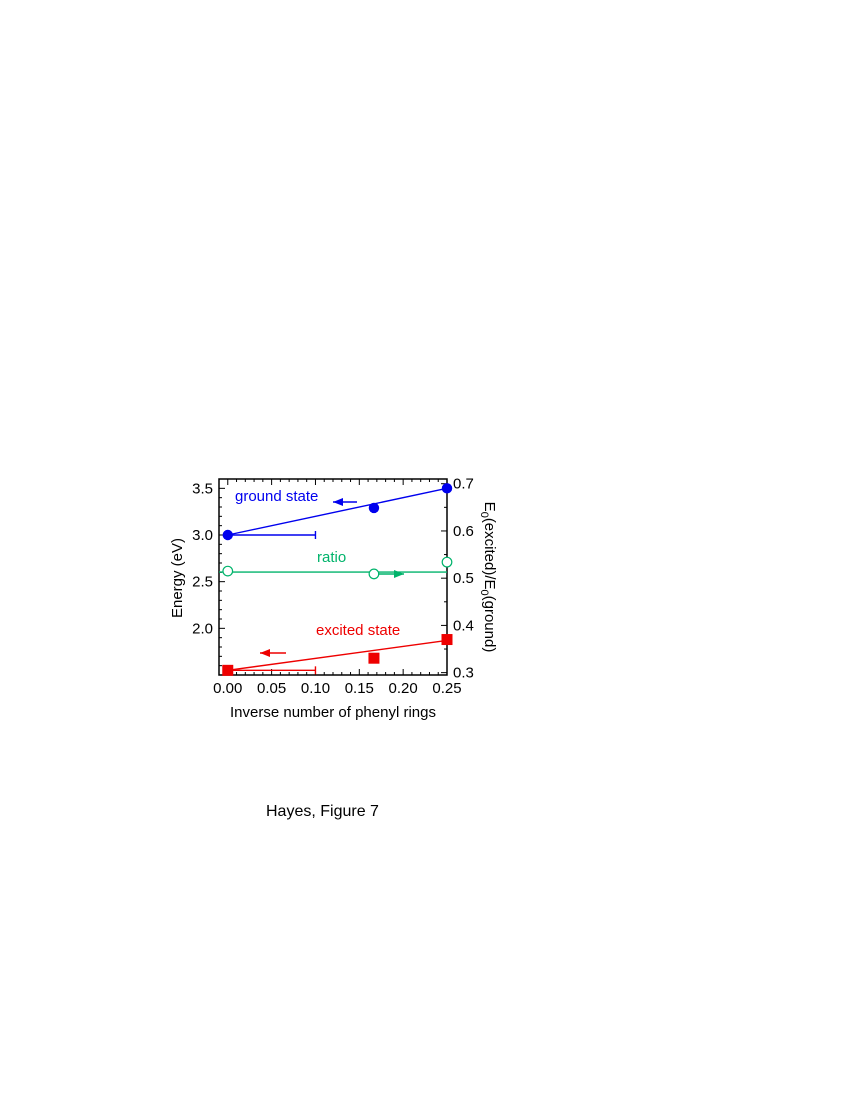  I want to click on x-axis-title: Inverse number of phenyl rings, so click(333, 712).